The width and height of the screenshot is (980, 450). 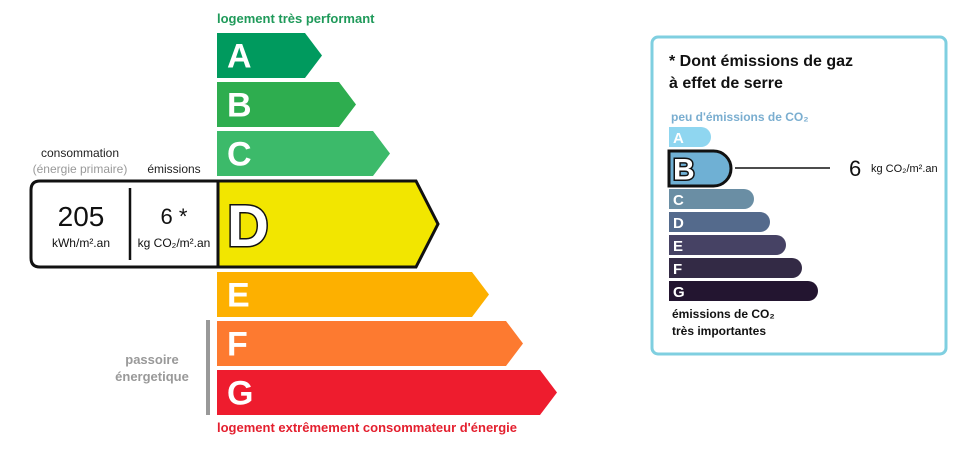 What do you see at coordinates (700, 168) in the screenshot?
I see `ges-class-b-bar` at bounding box center [700, 168].